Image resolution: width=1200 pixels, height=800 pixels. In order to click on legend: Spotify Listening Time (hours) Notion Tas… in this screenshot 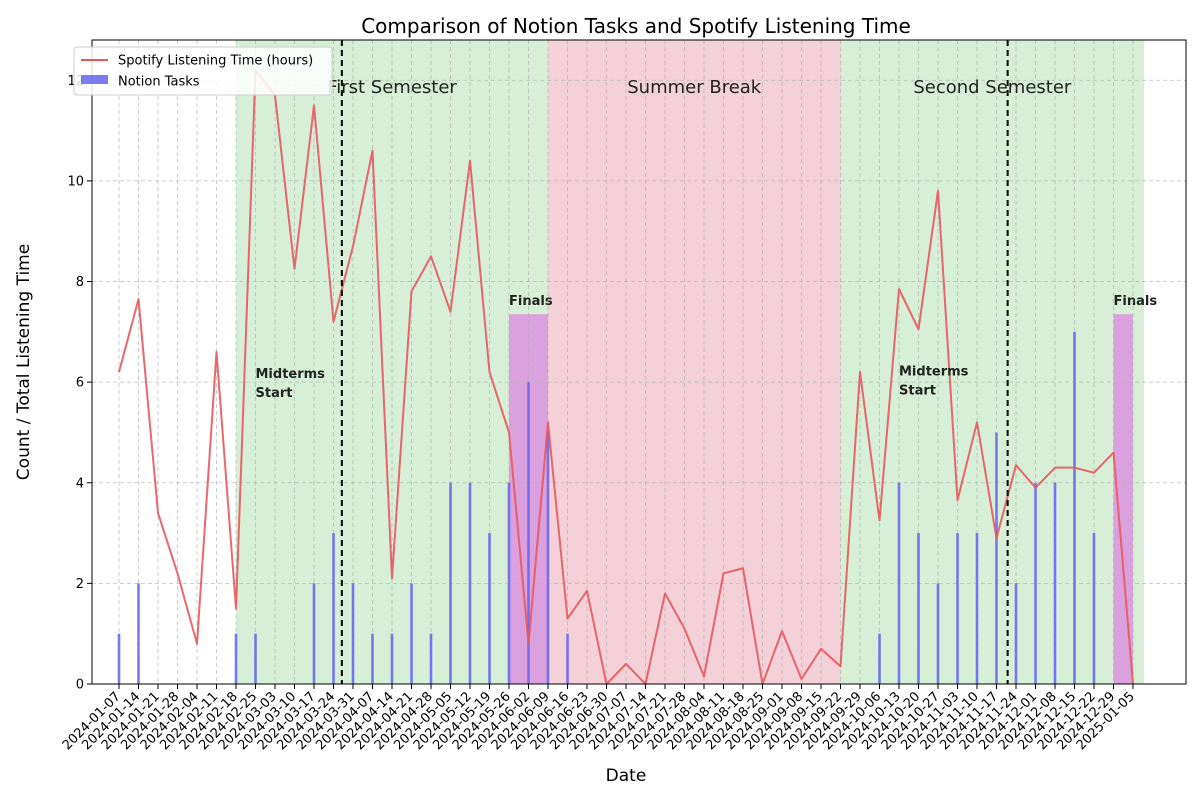, I will do `click(203, 71)`.